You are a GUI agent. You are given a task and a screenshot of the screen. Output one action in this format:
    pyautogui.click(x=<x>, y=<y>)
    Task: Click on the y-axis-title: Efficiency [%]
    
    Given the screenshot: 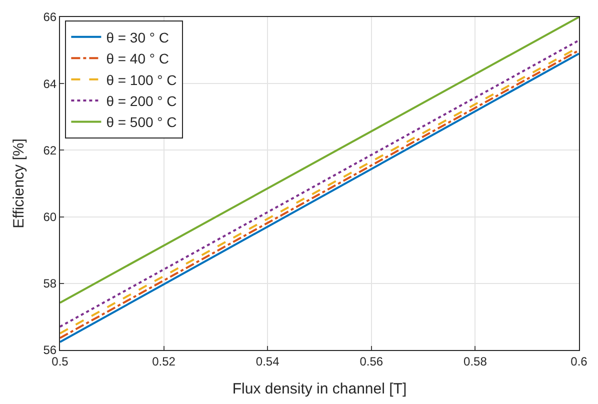 What is the action you would take?
    pyautogui.click(x=19, y=183)
    